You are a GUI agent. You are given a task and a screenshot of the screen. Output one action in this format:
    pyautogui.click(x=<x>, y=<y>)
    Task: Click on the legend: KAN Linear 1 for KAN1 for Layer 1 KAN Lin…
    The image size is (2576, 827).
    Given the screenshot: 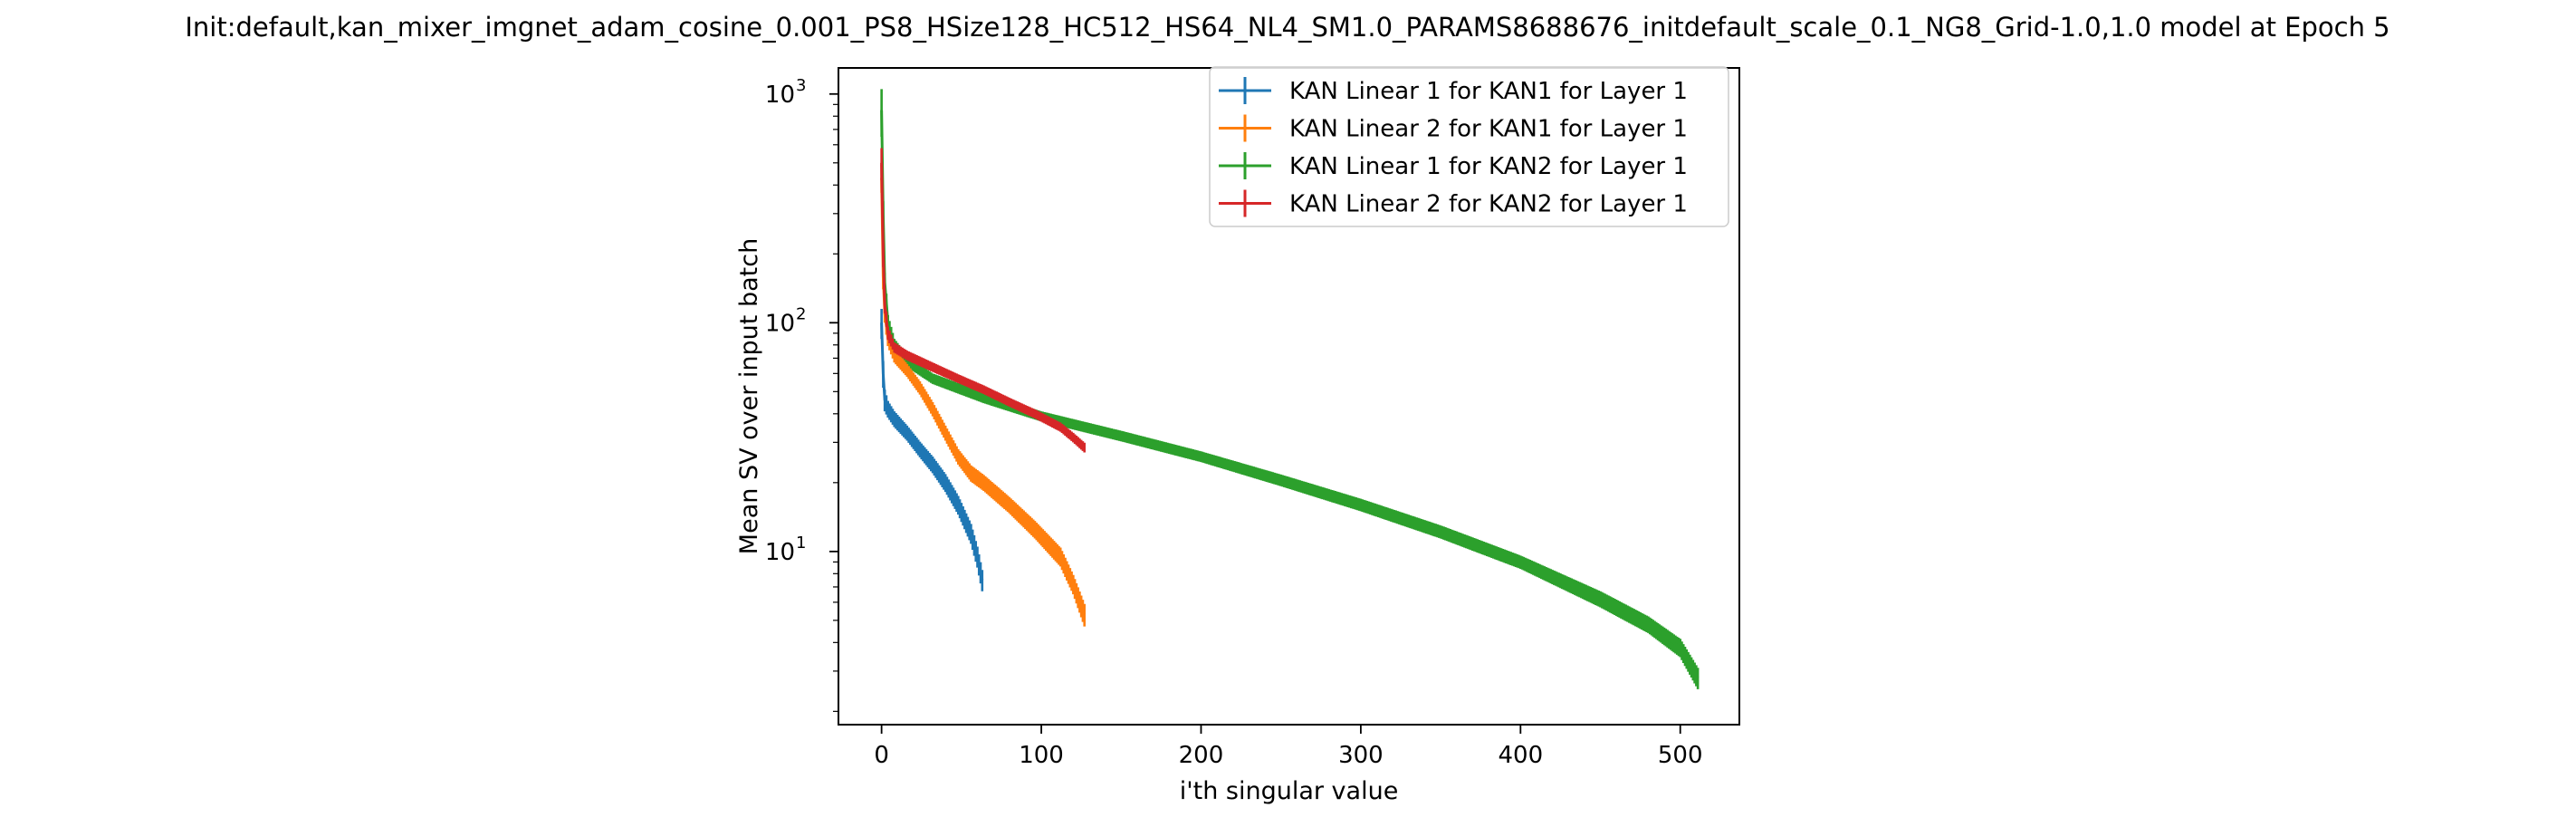 What is the action you would take?
    pyautogui.click(x=1469, y=146)
    